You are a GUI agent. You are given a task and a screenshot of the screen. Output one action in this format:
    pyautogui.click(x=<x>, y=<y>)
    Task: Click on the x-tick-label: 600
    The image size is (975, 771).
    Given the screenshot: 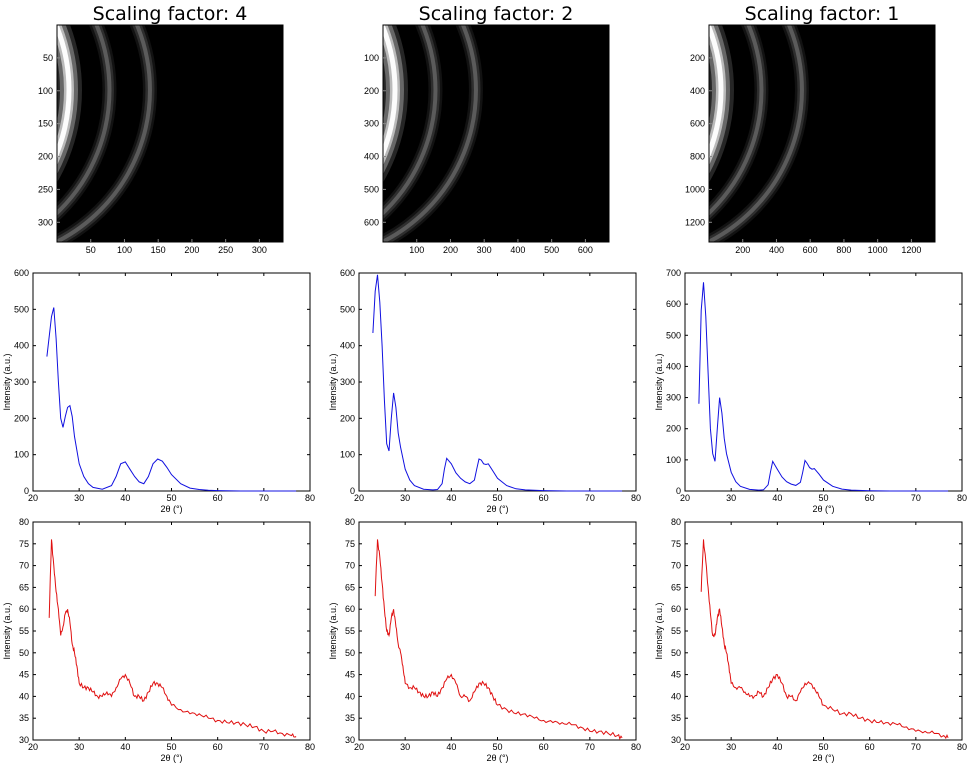 What is the action you would take?
    pyautogui.click(x=810, y=250)
    